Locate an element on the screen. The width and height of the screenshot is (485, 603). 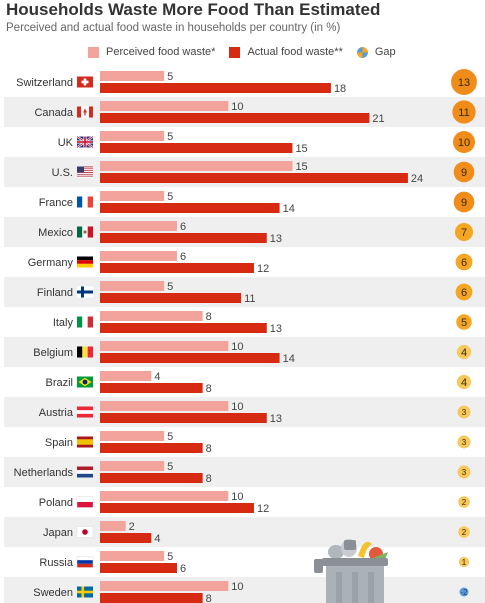
gap-label: -2 is located at coordinates (464, 592).